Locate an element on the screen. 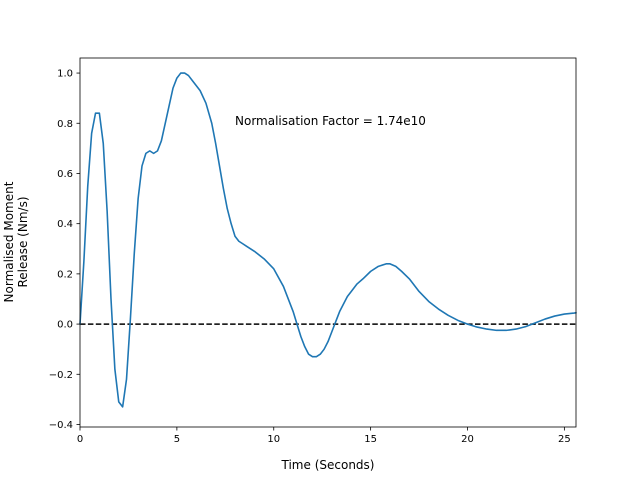 This screenshot has height=480, width=640. y-tick-label: 0.2 is located at coordinates (65, 274).